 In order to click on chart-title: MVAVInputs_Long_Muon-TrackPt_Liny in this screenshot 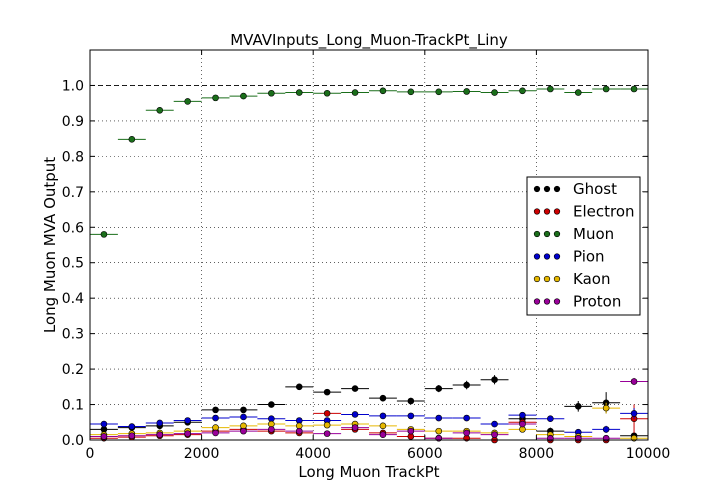, I will do `click(369, 40)`.